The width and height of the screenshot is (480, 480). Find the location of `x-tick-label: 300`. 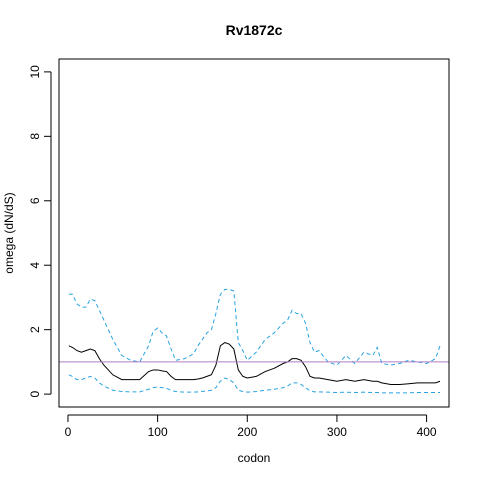

x-tick-label: 300 is located at coordinates (337, 432).